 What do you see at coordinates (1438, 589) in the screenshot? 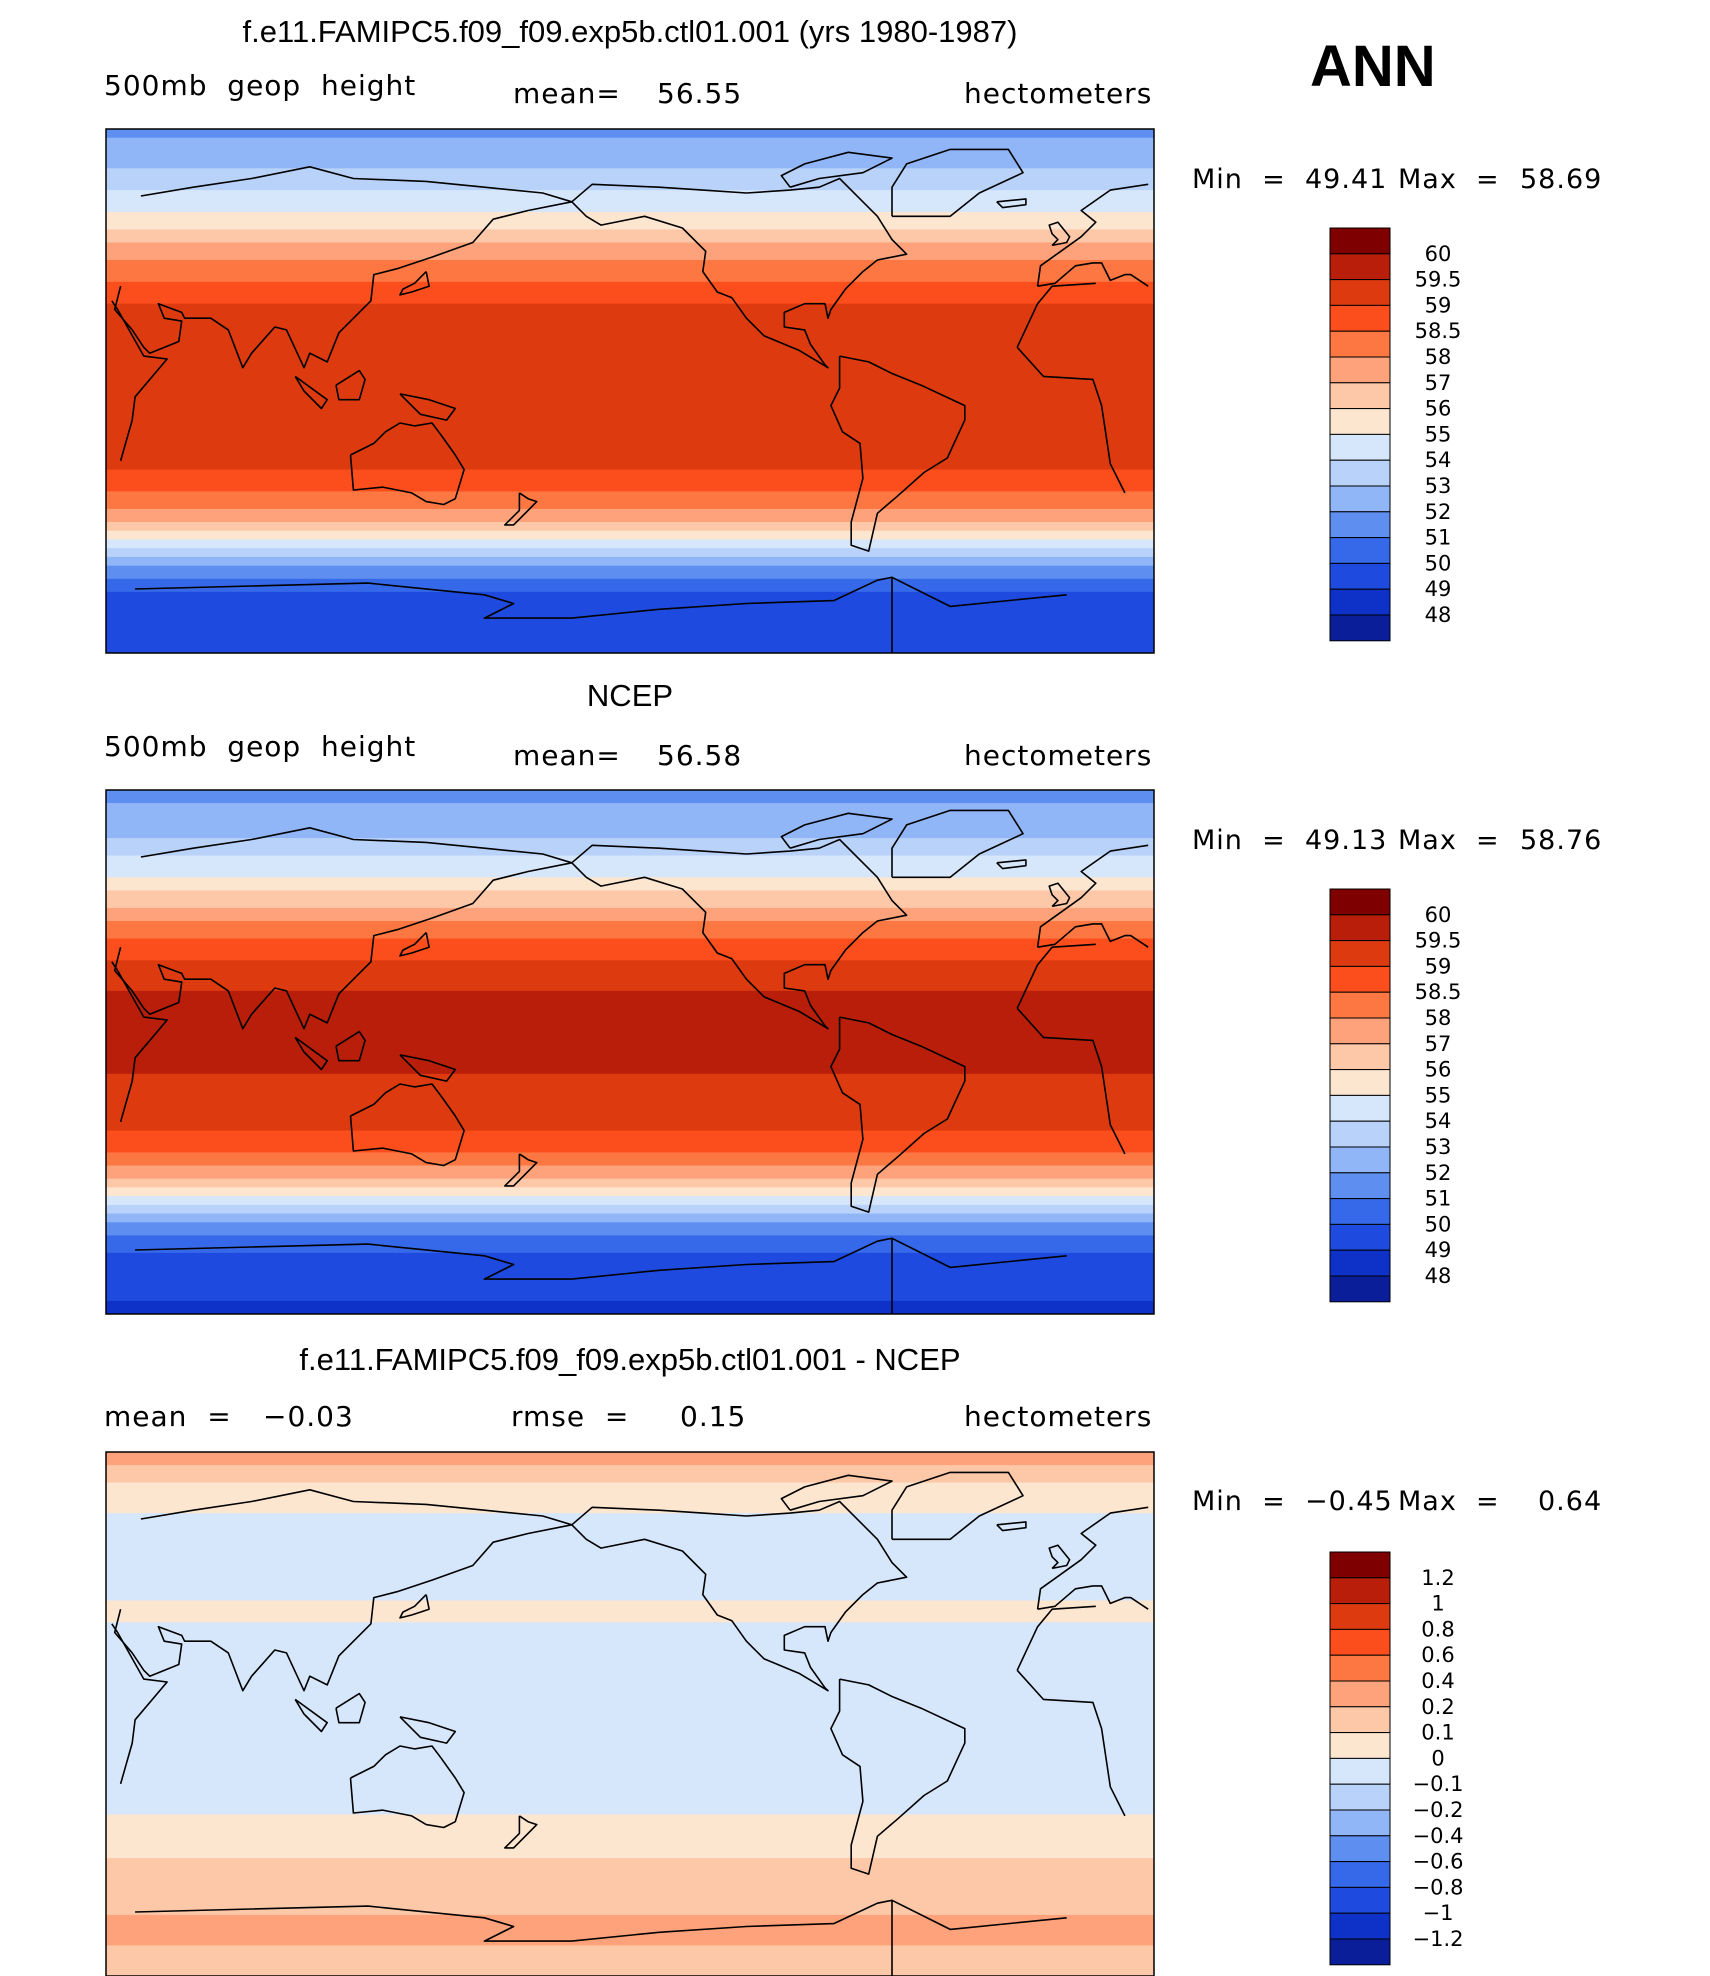
I see `colorbar-tick-label: 49` at bounding box center [1438, 589].